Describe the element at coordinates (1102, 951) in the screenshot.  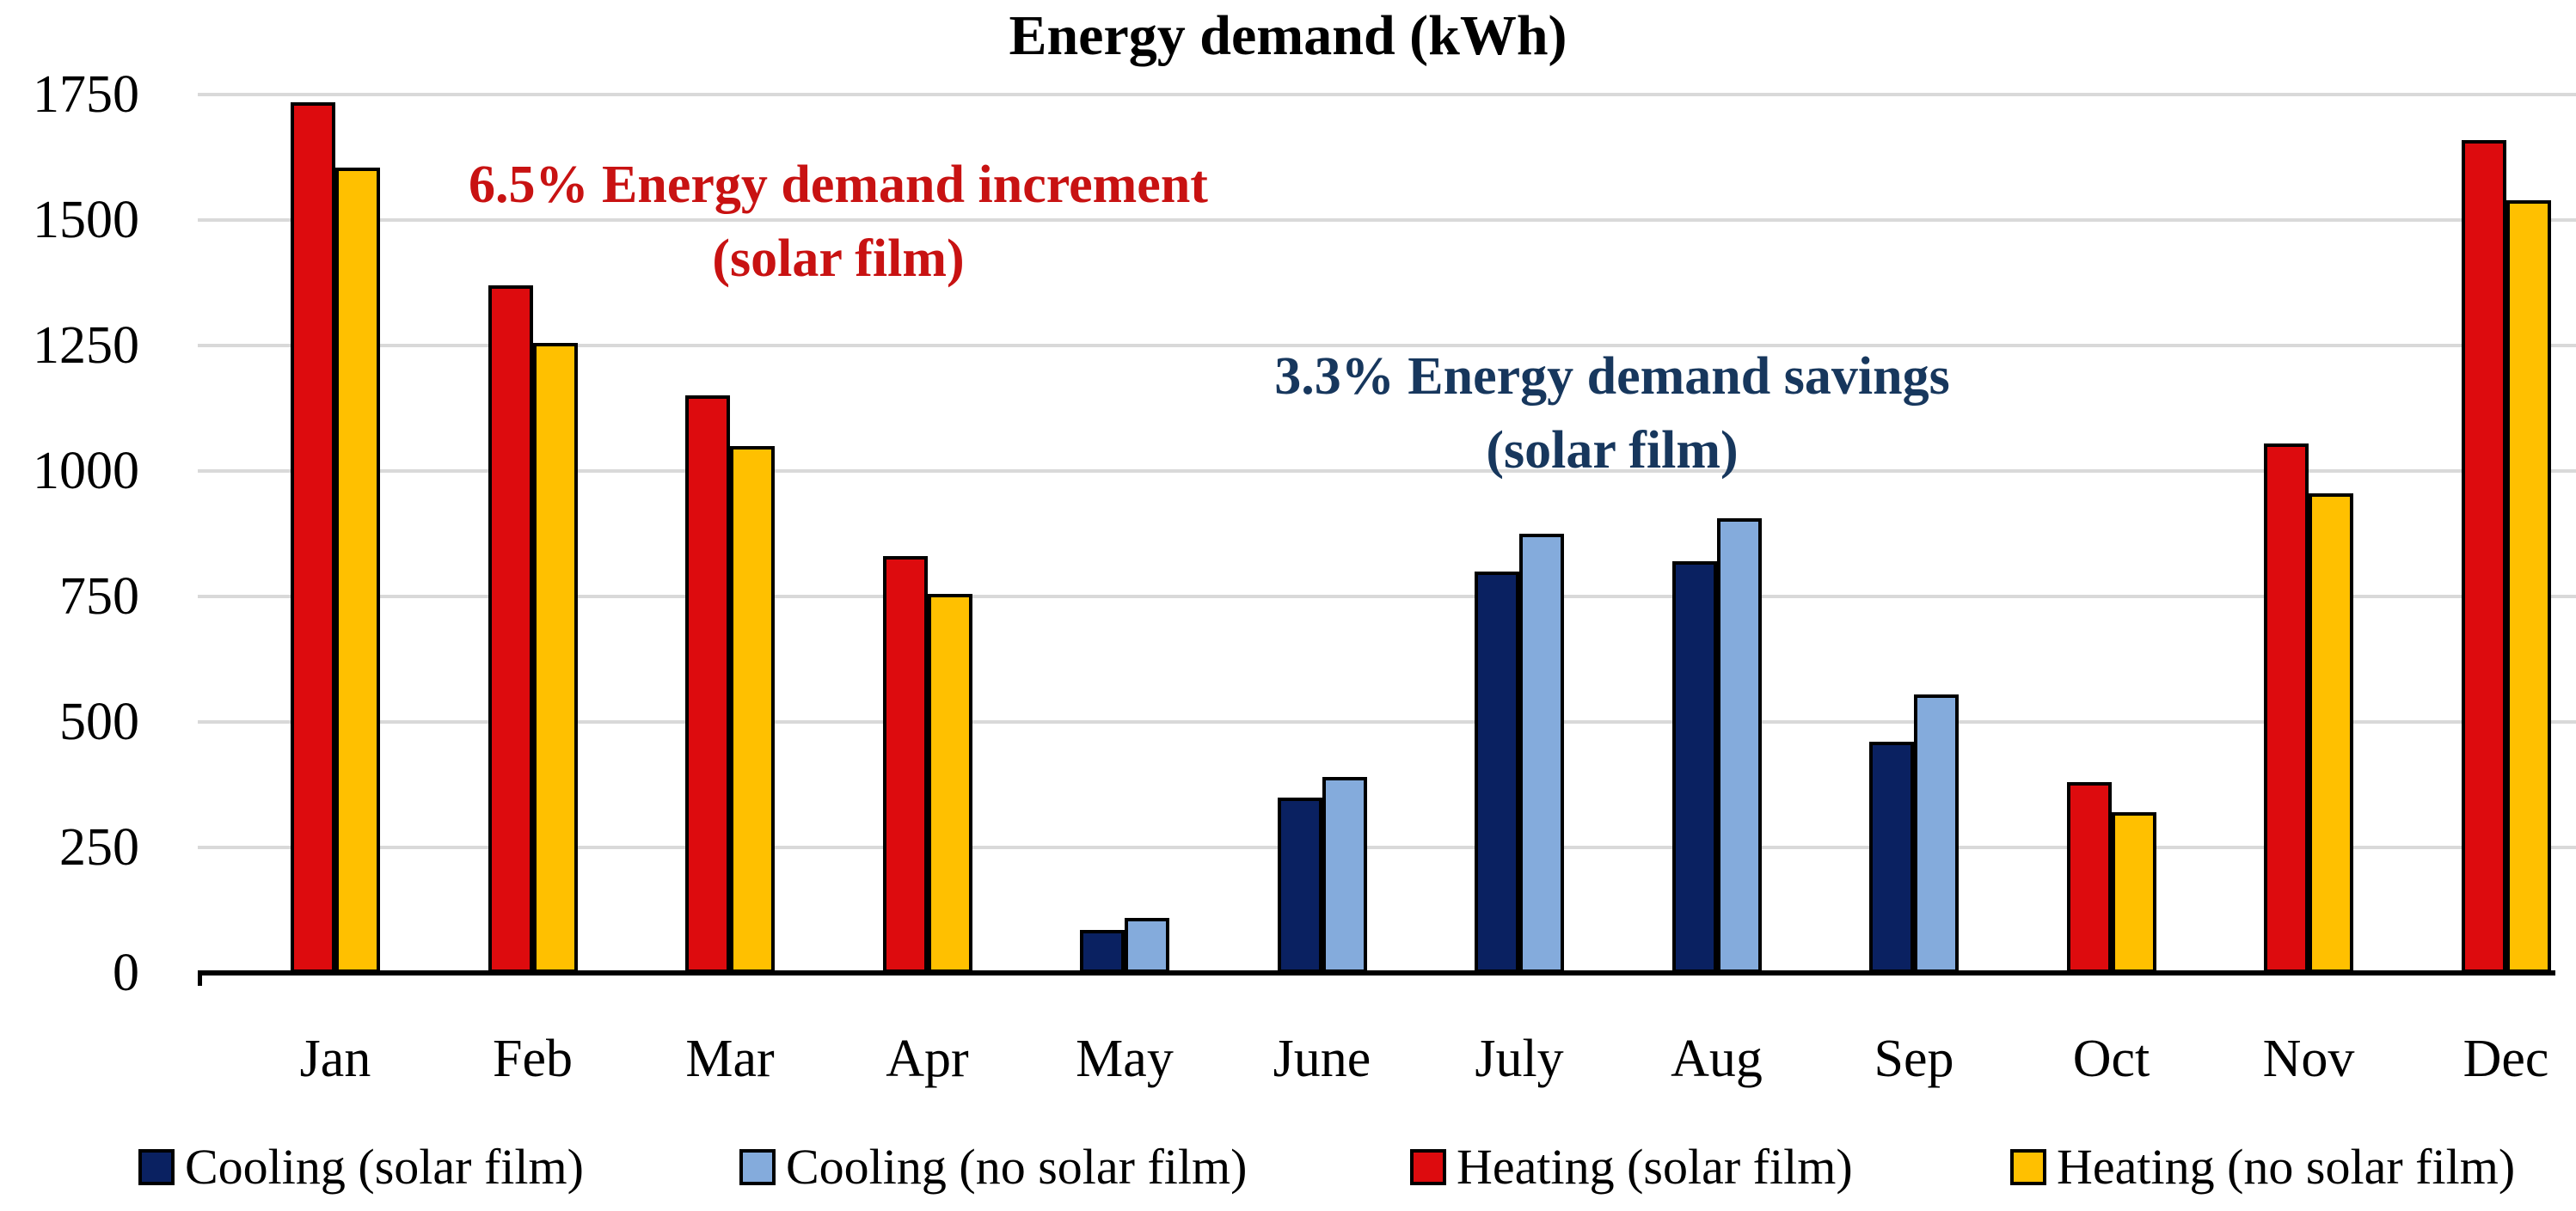
I see `bar-may-cooling-solar-film` at that location.